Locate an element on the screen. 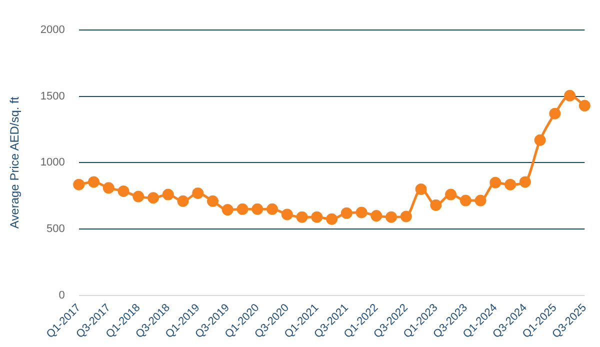  y-tick-label: 500 is located at coordinates (55, 229).